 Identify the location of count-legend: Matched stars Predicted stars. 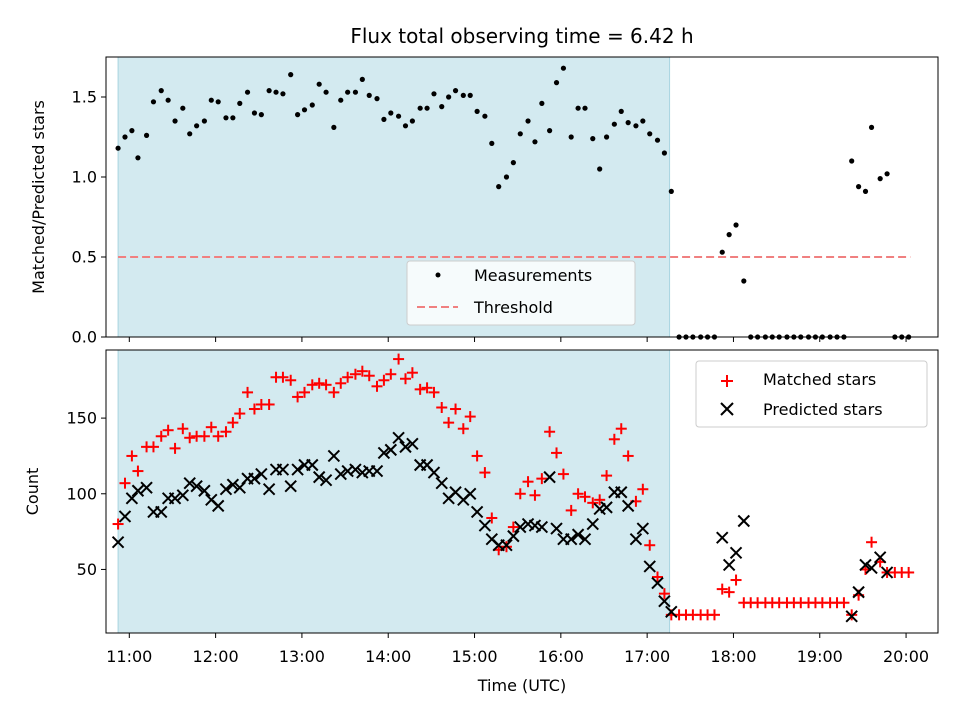
(811, 394).